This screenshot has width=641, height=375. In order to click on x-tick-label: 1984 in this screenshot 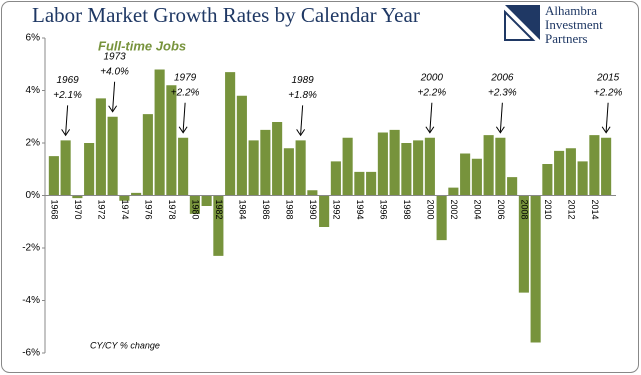, I will do `click(243, 210)`.